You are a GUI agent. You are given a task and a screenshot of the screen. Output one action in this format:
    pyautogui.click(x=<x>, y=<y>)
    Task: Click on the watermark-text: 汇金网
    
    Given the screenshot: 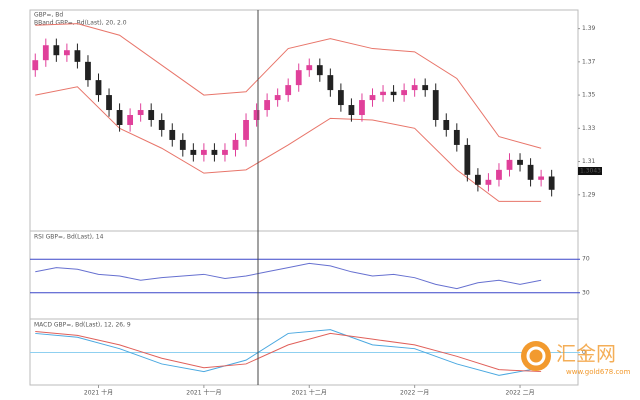 What is the action you would take?
    pyautogui.click(x=586, y=354)
    